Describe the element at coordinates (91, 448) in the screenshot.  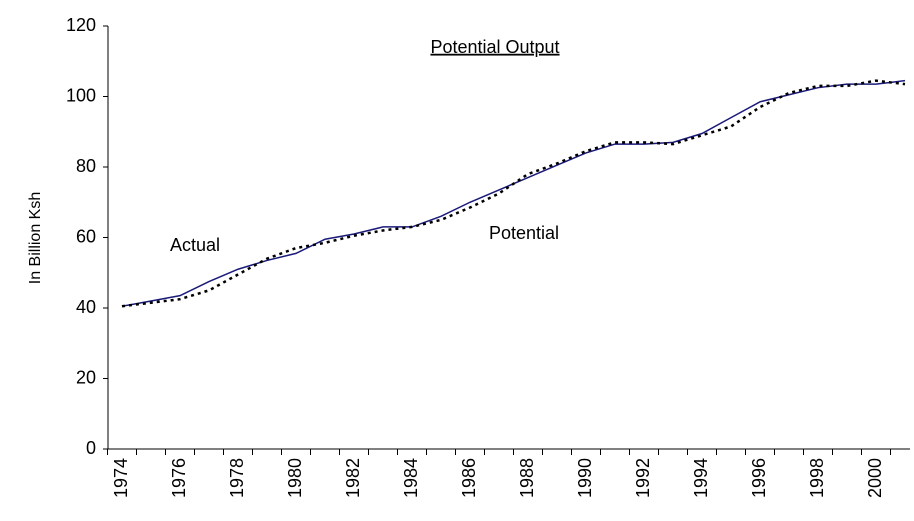
I see `y-tick-label: 0` at that location.